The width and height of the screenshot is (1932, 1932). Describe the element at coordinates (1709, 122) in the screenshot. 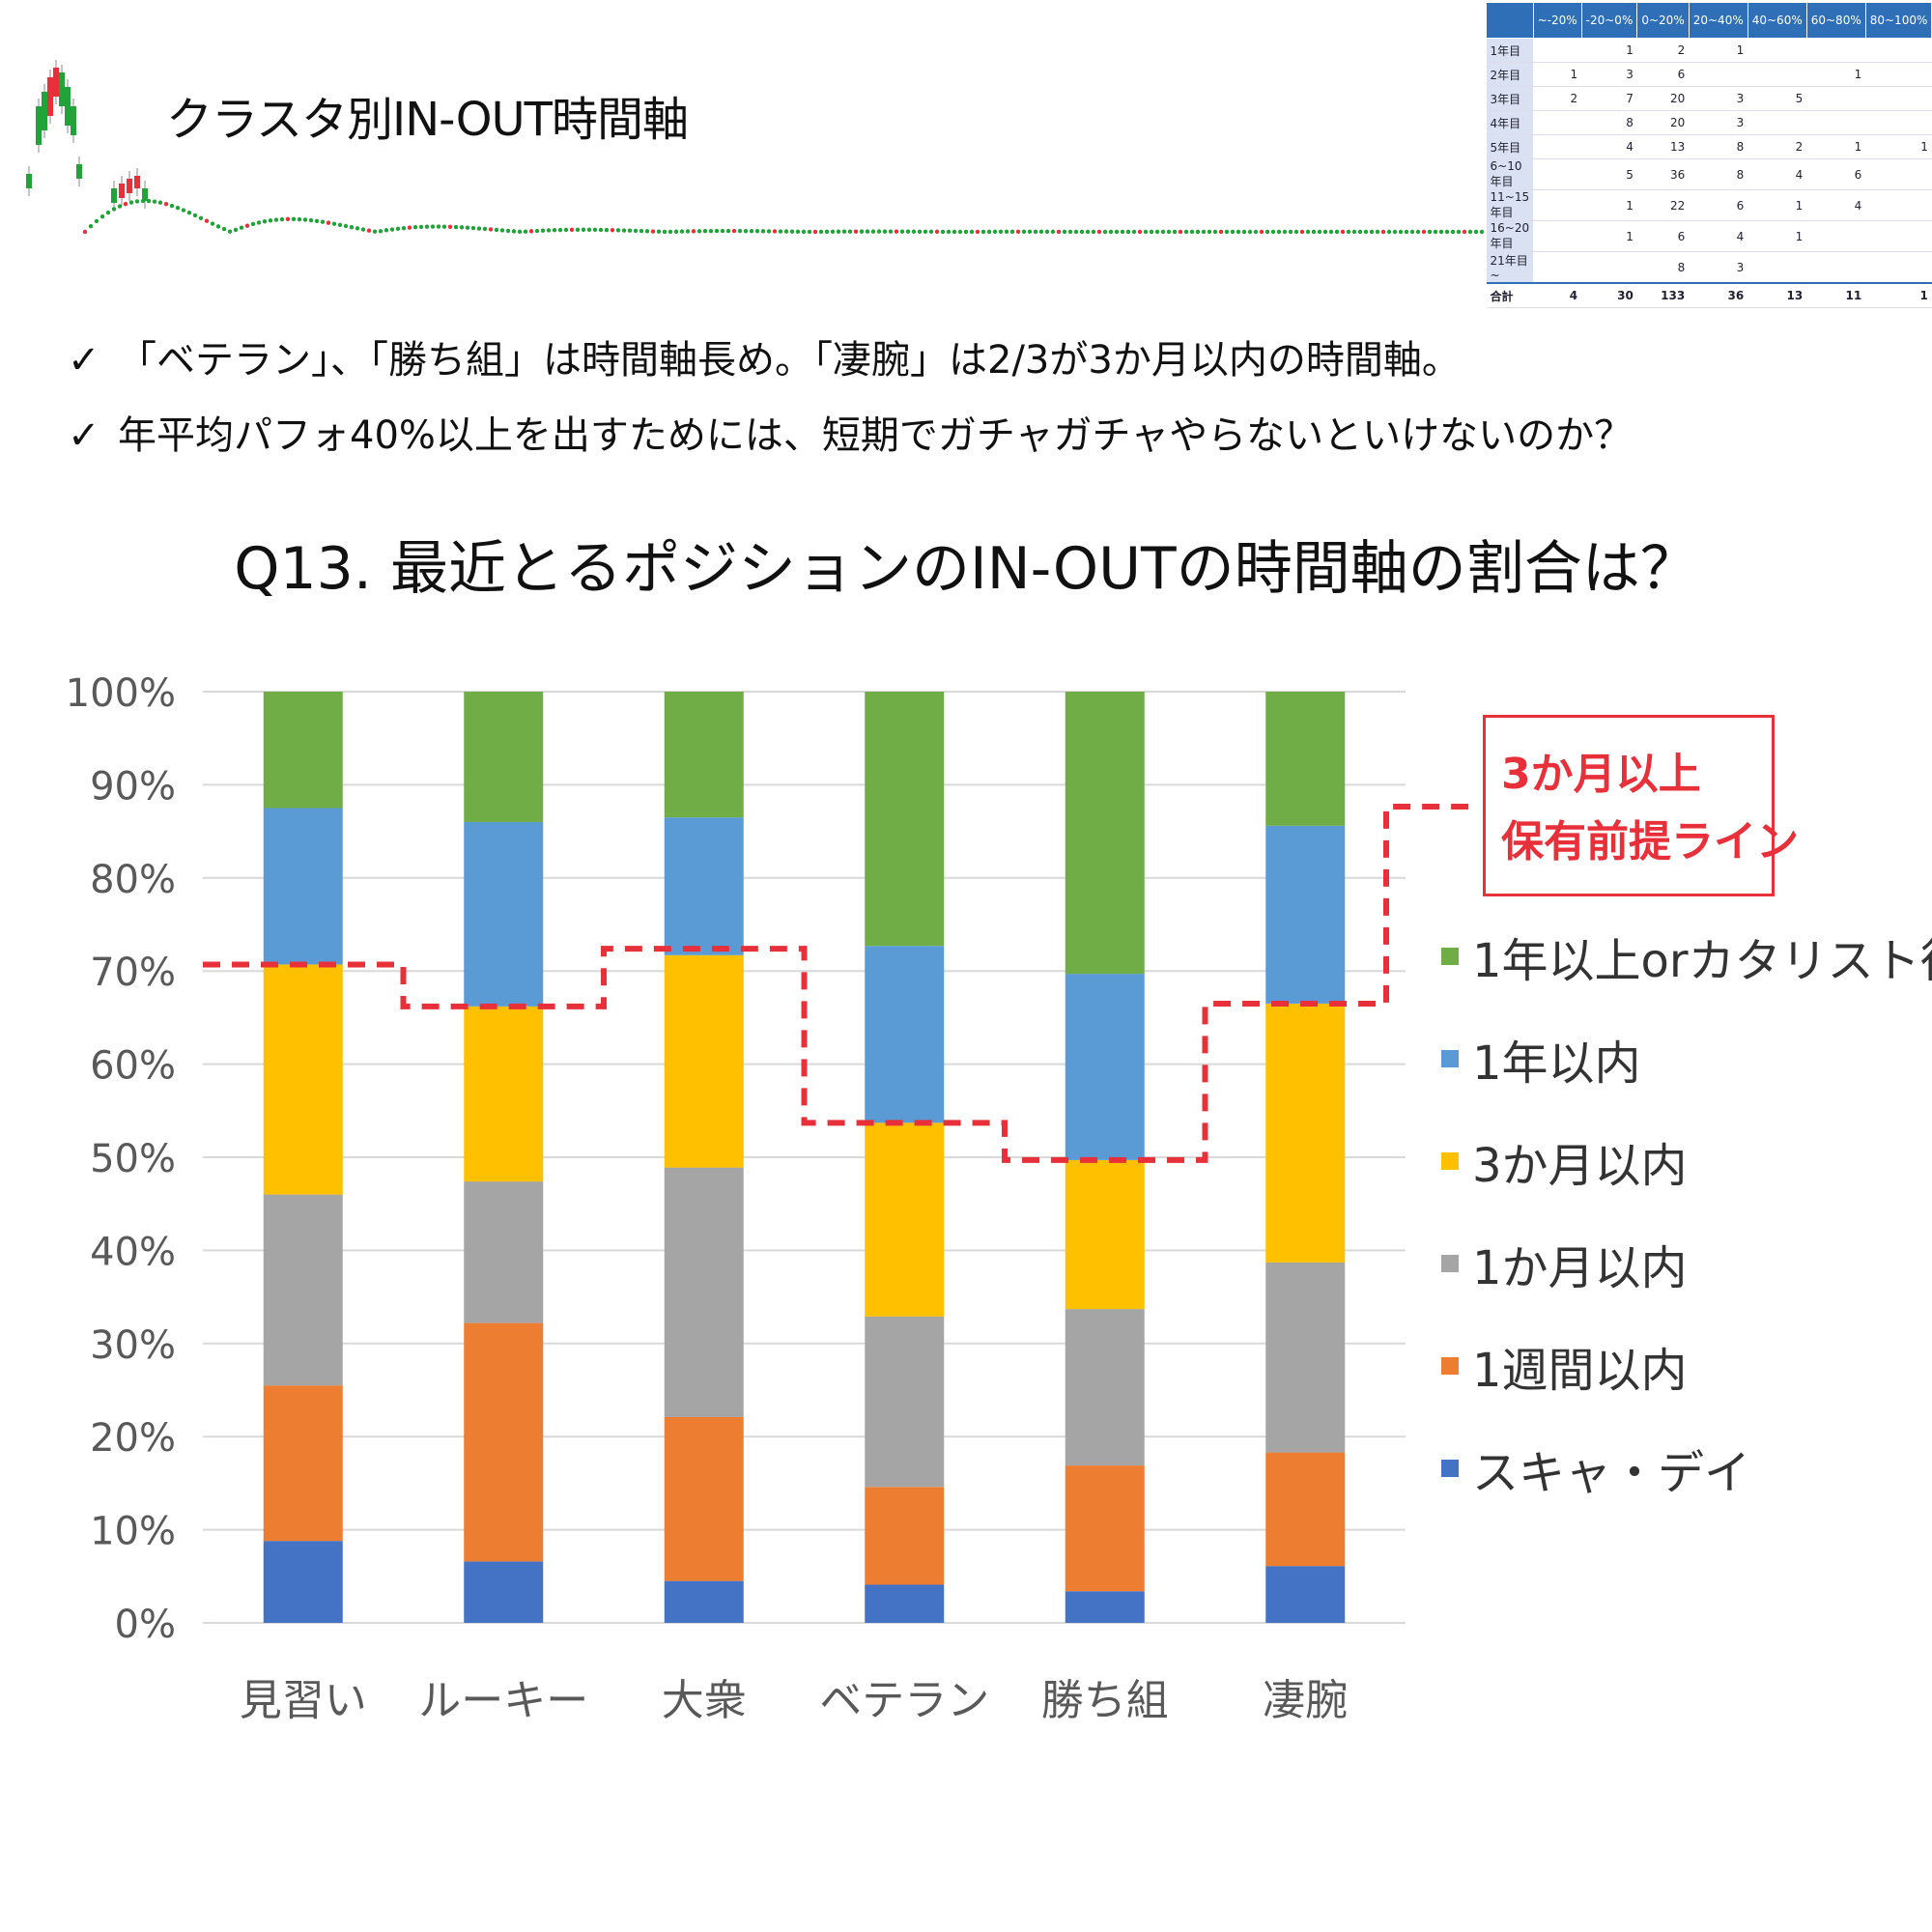

I see `table-row: 4年目820332` at that location.